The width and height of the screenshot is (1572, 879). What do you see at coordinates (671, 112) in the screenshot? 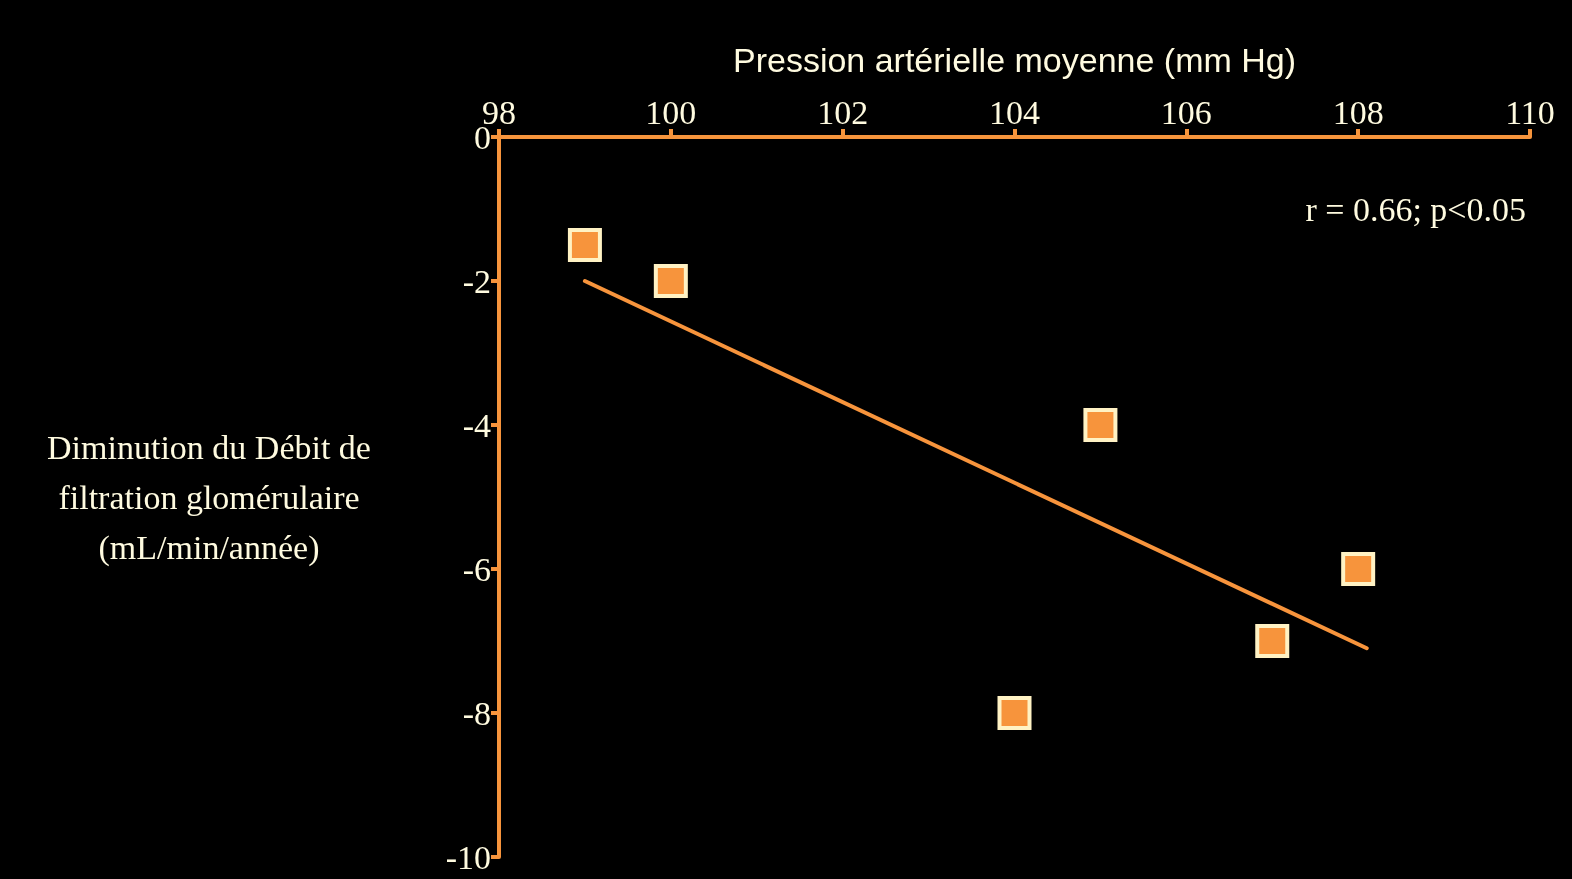
I see `x-tick-label: 100` at bounding box center [671, 112].